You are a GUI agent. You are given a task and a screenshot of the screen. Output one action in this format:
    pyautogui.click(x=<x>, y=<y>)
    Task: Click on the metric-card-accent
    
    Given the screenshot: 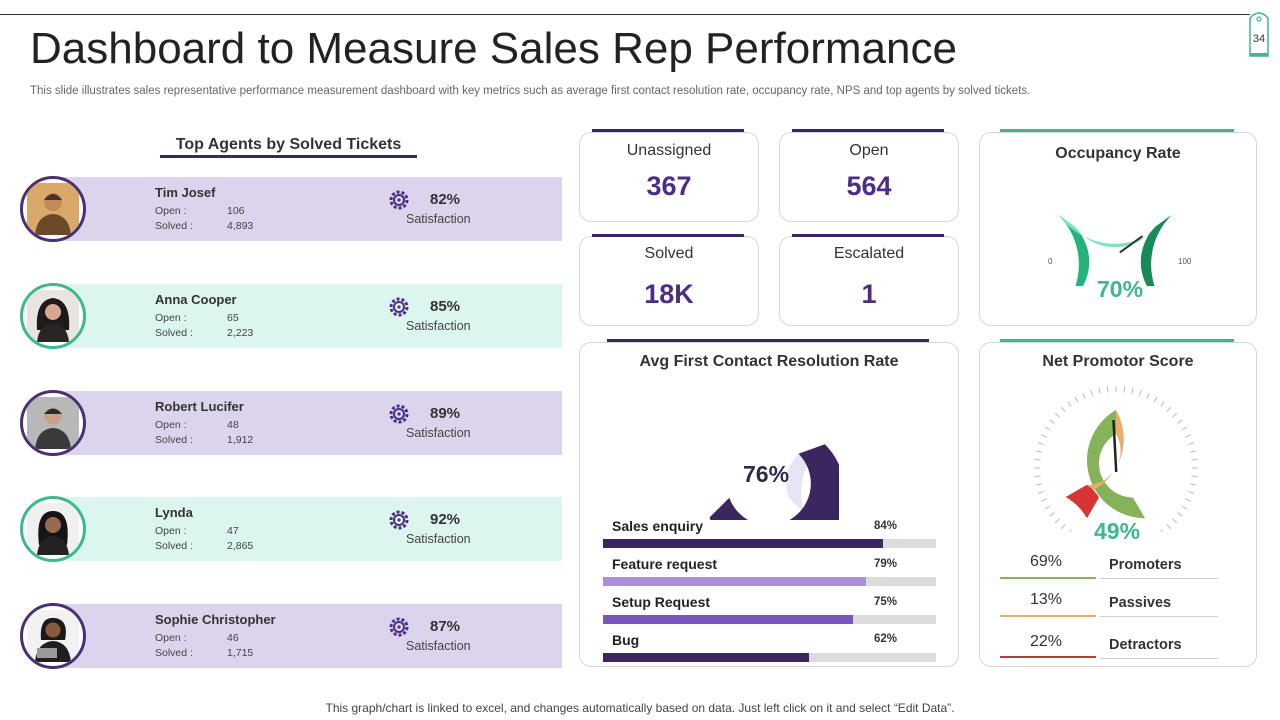 What is the action you would take?
    pyautogui.click(x=668, y=235)
    